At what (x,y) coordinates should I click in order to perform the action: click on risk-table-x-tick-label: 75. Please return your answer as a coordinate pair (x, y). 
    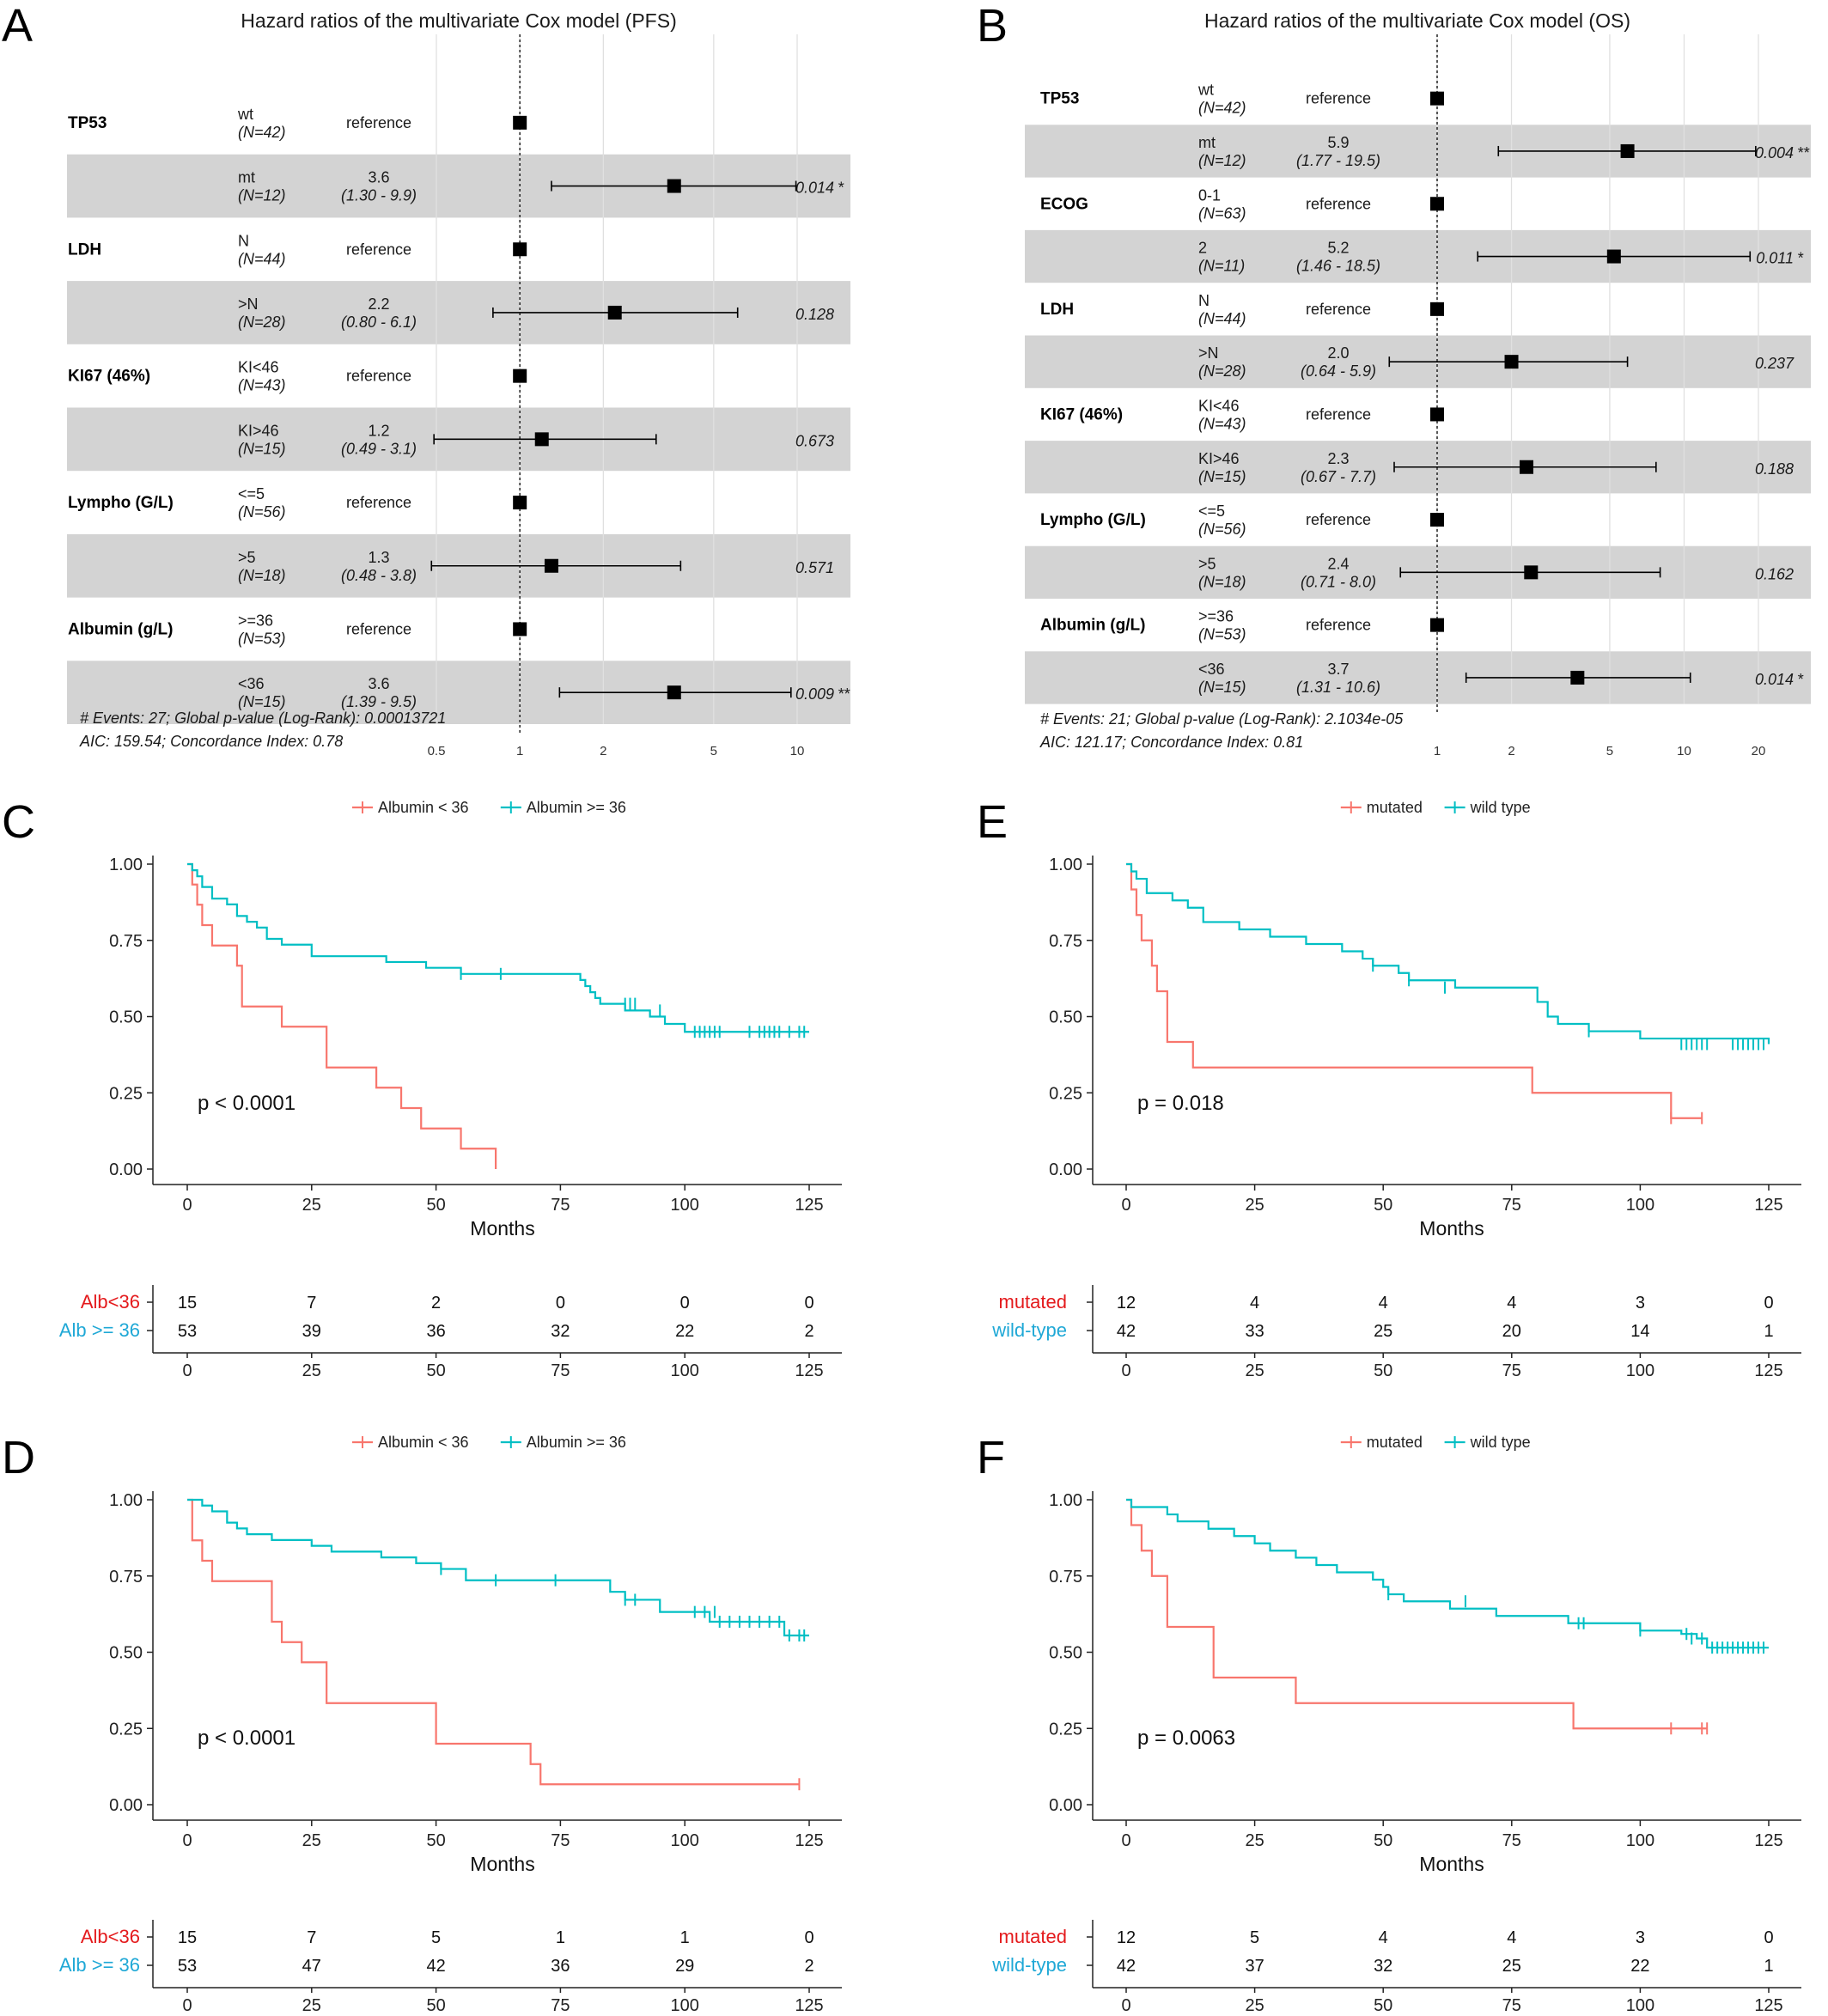
    Looking at the image, I should click on (1511, 2005).